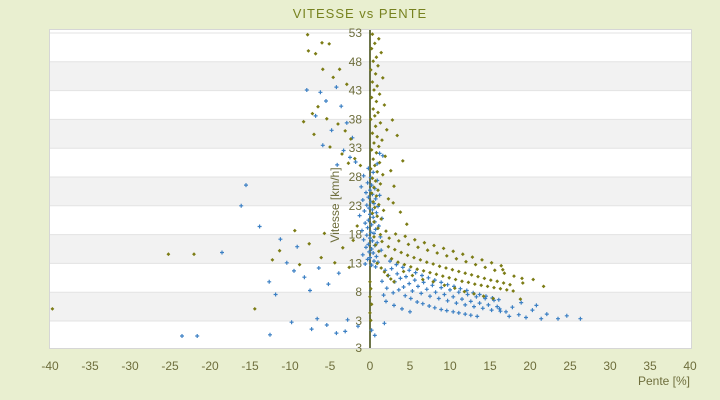 The image size is (720, 400). I want to click on y-tick-label: 8, so click(358, 292).